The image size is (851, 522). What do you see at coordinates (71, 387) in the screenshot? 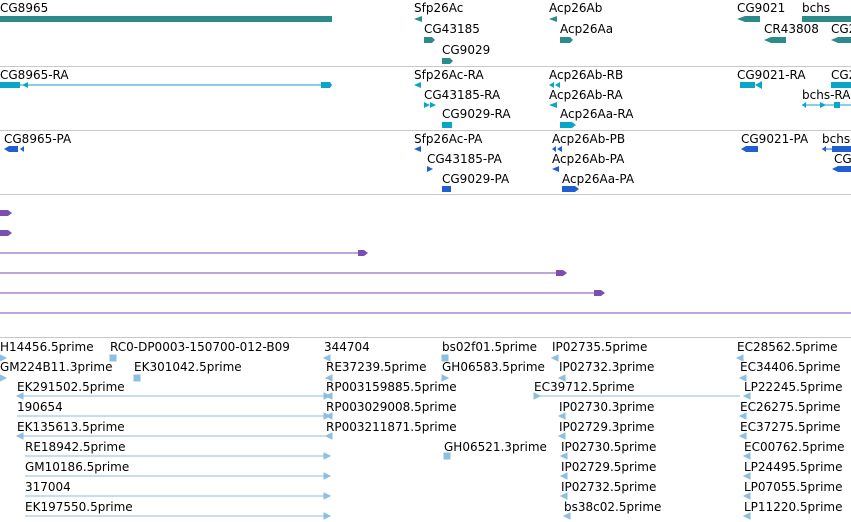
I see `est-label: EK291502.5prime` at bounding box center [71, 387].